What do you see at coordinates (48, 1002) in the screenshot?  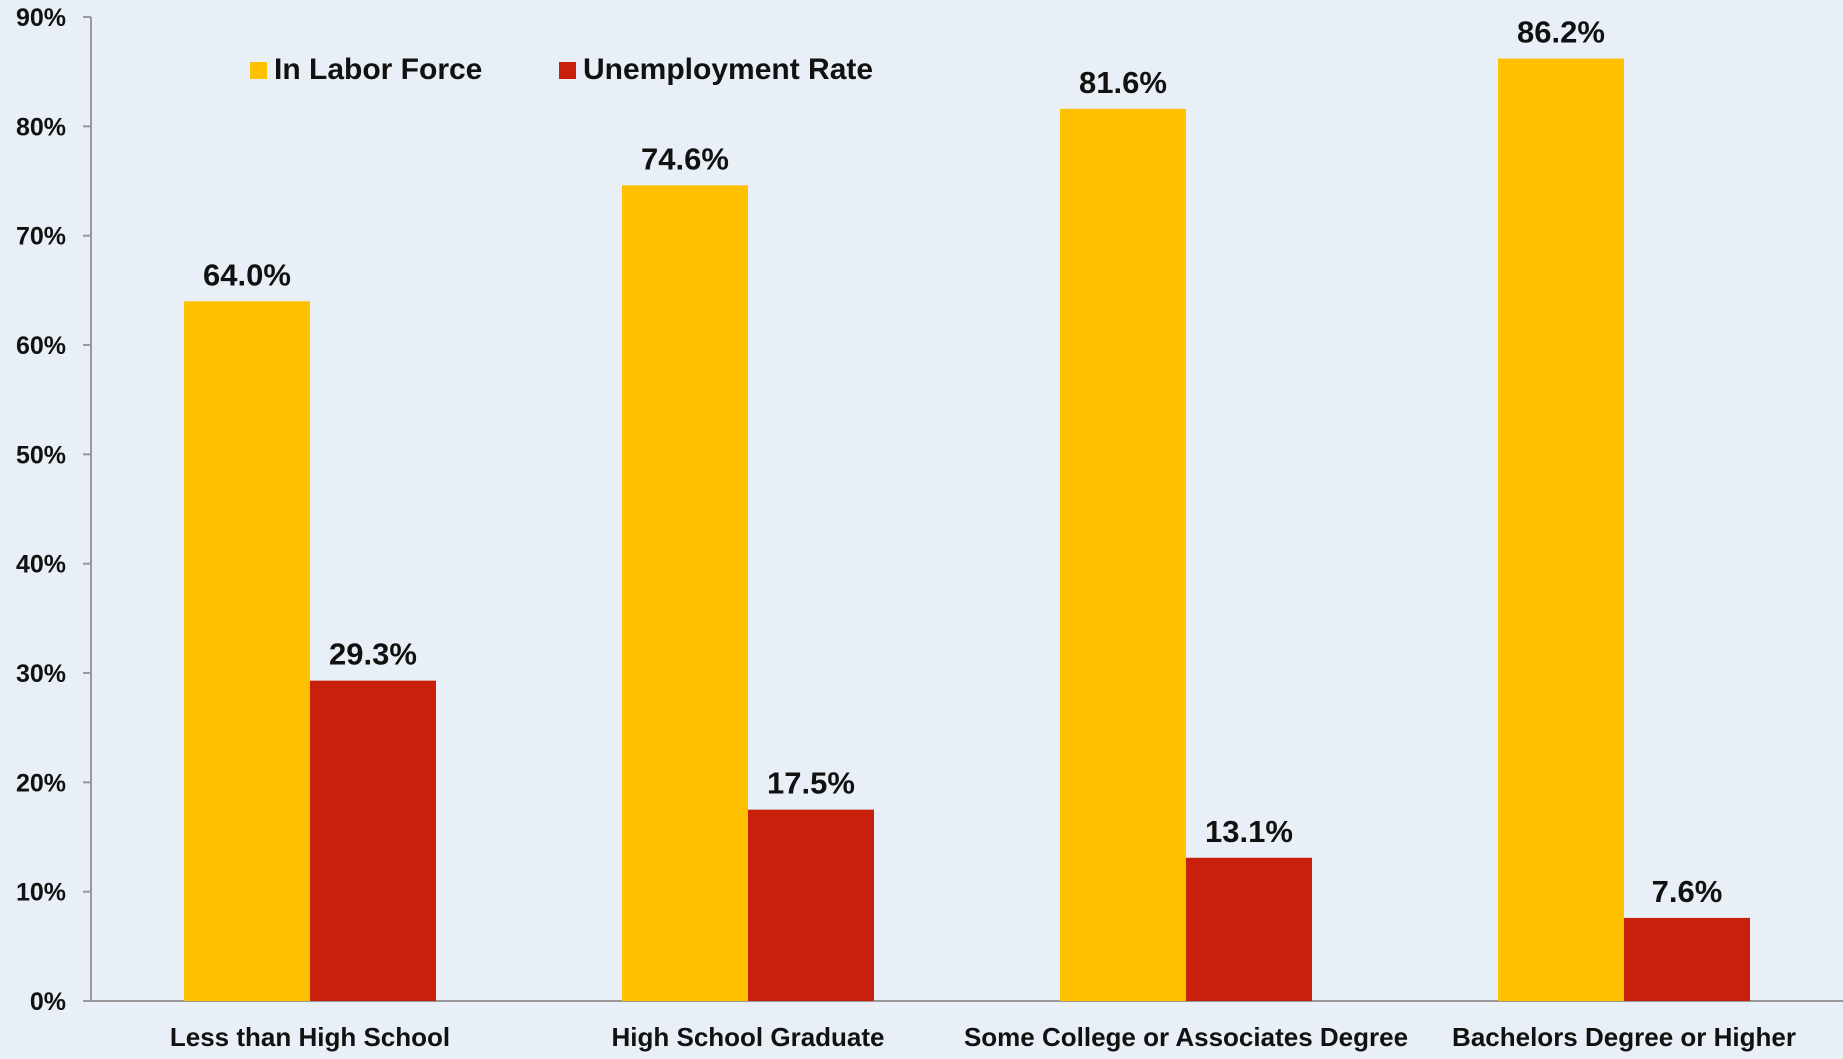 I see `y-tick-label: 0%` at bounding box center [48, 1002].